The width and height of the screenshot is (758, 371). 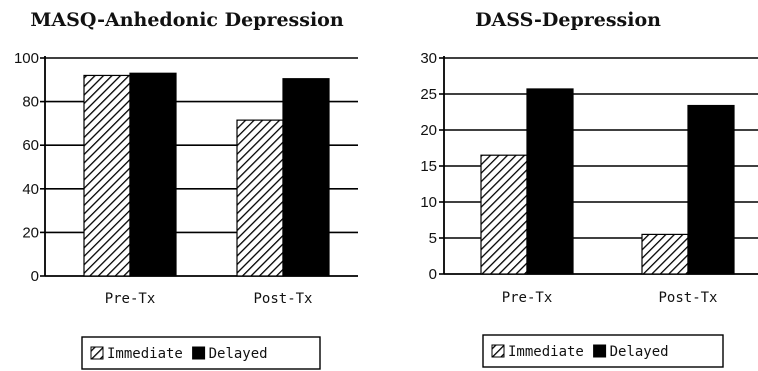 I want to click on chart-title: MASQ-Anhedonic Depression, so click(x=186, y=20).